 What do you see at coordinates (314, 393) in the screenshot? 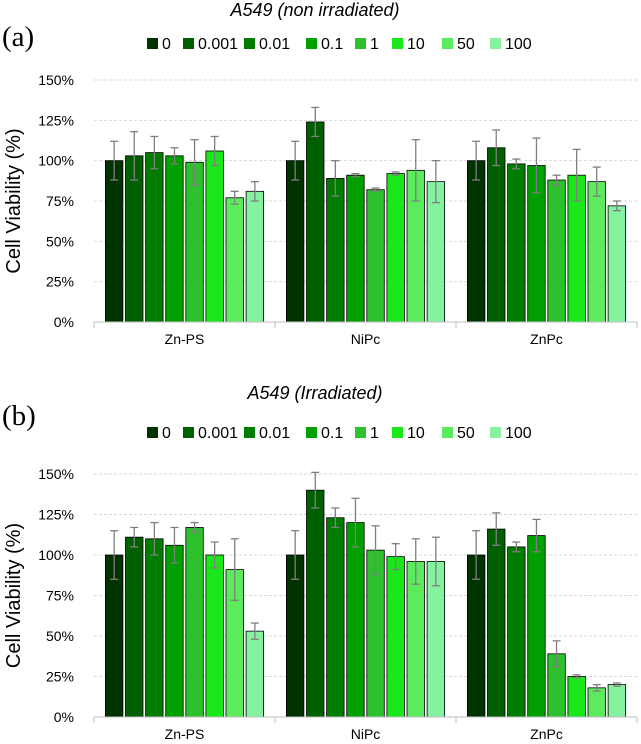
I see `chart-title: A549 (Irradiated)` at bounding box center [314, 393].